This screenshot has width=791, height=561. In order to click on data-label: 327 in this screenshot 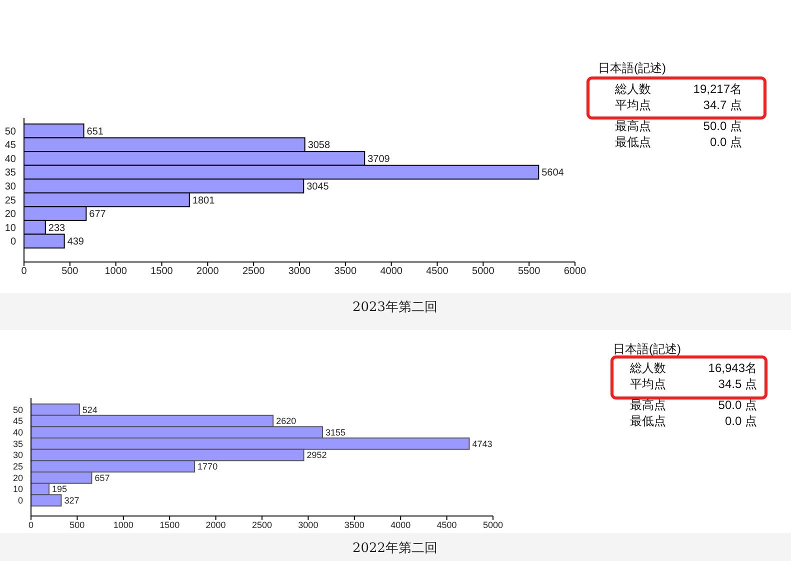, I will do `click(72, 500)`.